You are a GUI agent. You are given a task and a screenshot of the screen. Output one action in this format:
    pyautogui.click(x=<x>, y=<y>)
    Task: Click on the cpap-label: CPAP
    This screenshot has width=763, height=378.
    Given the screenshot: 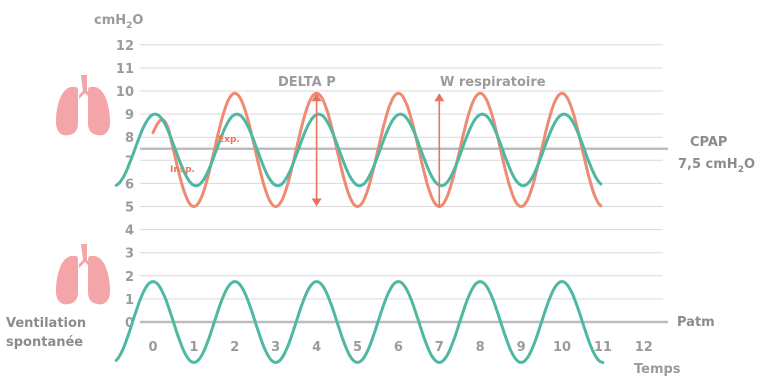 What is the action you would take?
    pyautogui.click(x=708, y=142)
    